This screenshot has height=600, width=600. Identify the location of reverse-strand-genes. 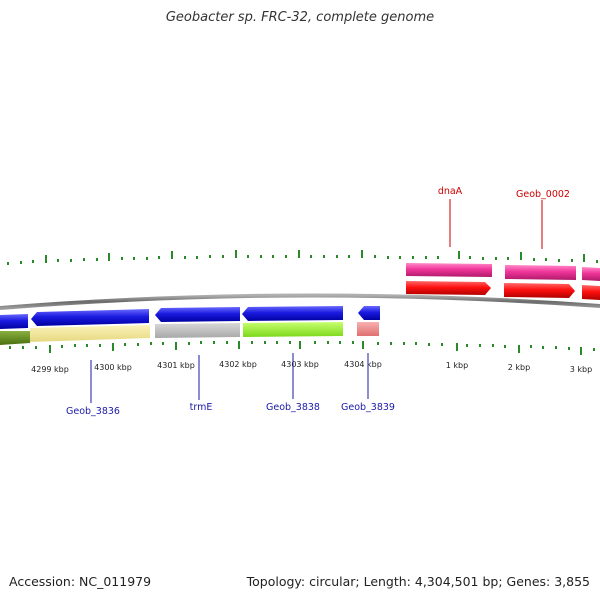
(190, 317).